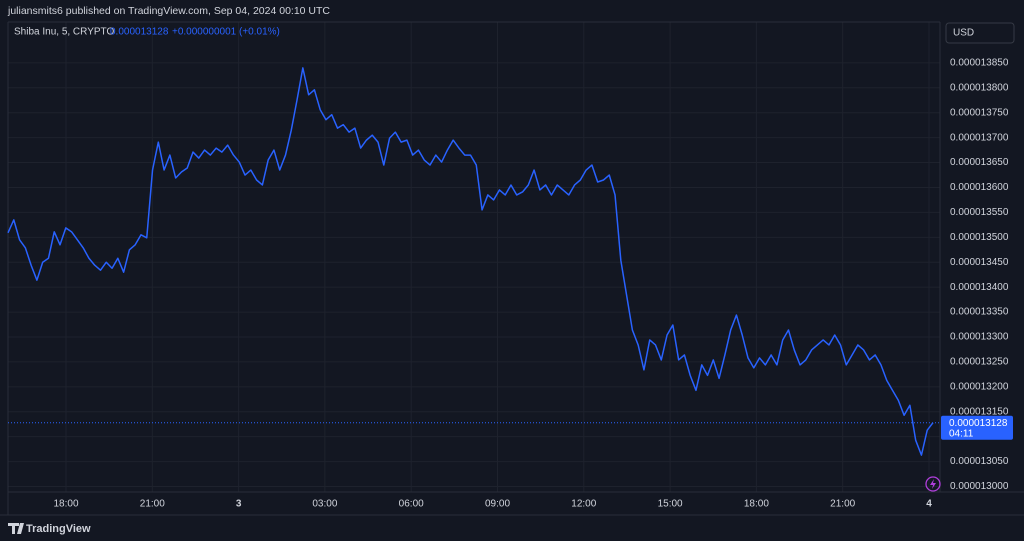 This screenshot has height=541, width=1024. Describe the element at coordinates (979, 411) in the screenshot. I see `y-tick-label: 0.000013150` at that location.